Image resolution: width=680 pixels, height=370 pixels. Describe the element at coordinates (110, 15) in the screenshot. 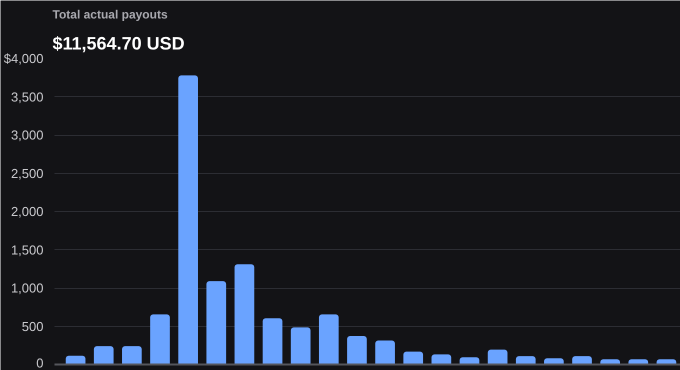

I see `chart-title: Total actual payouts` at that location.